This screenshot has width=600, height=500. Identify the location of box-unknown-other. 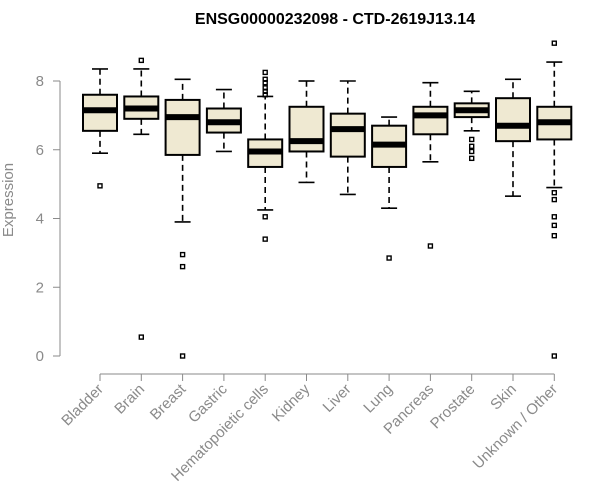
(554, 199).